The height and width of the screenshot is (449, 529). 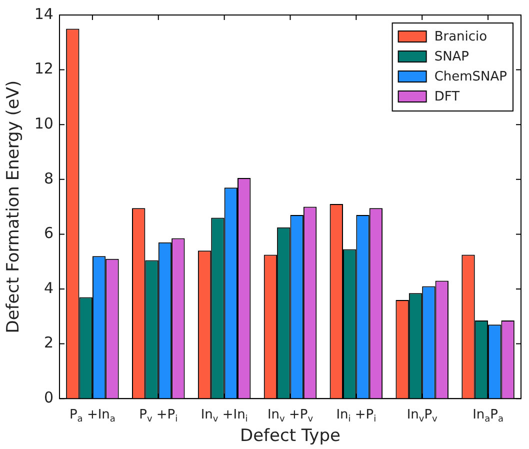 What do you see at coordinates (44, 123) in the screenshot?
I see `y-tick-label: 10` at bounding box center [44, 123].